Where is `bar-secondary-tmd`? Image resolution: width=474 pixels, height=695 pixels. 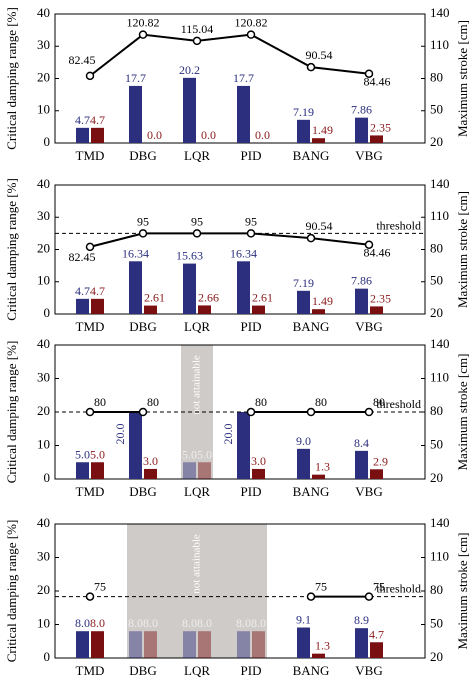 bar-secondary-tmd is located at coordinates (97, 644).